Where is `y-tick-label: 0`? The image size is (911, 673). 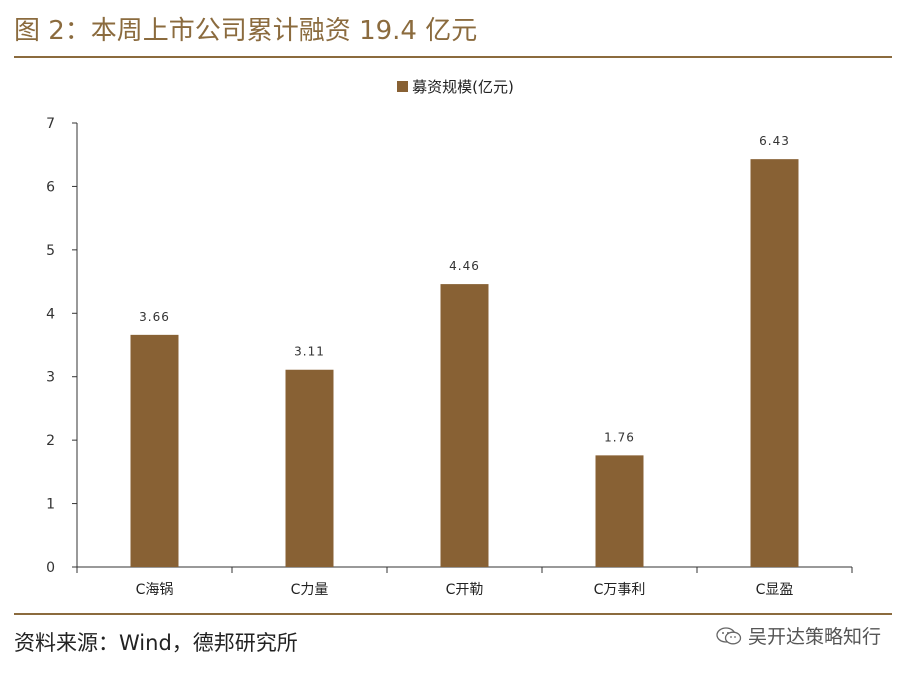 y-tick-label: 0 is located at coordinates (50, 568).